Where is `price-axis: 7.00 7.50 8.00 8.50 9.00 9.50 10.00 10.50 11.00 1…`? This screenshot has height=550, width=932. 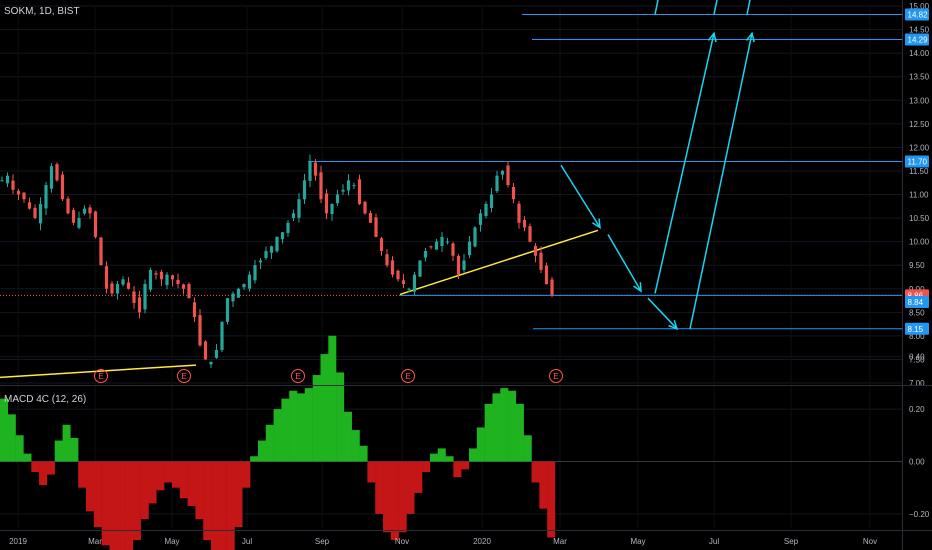 price-axis: 7.00 7.50 8.00 8.50 9.00 9.50 10.00 10.50 11.00 1… is located at coordinates (919, 195).